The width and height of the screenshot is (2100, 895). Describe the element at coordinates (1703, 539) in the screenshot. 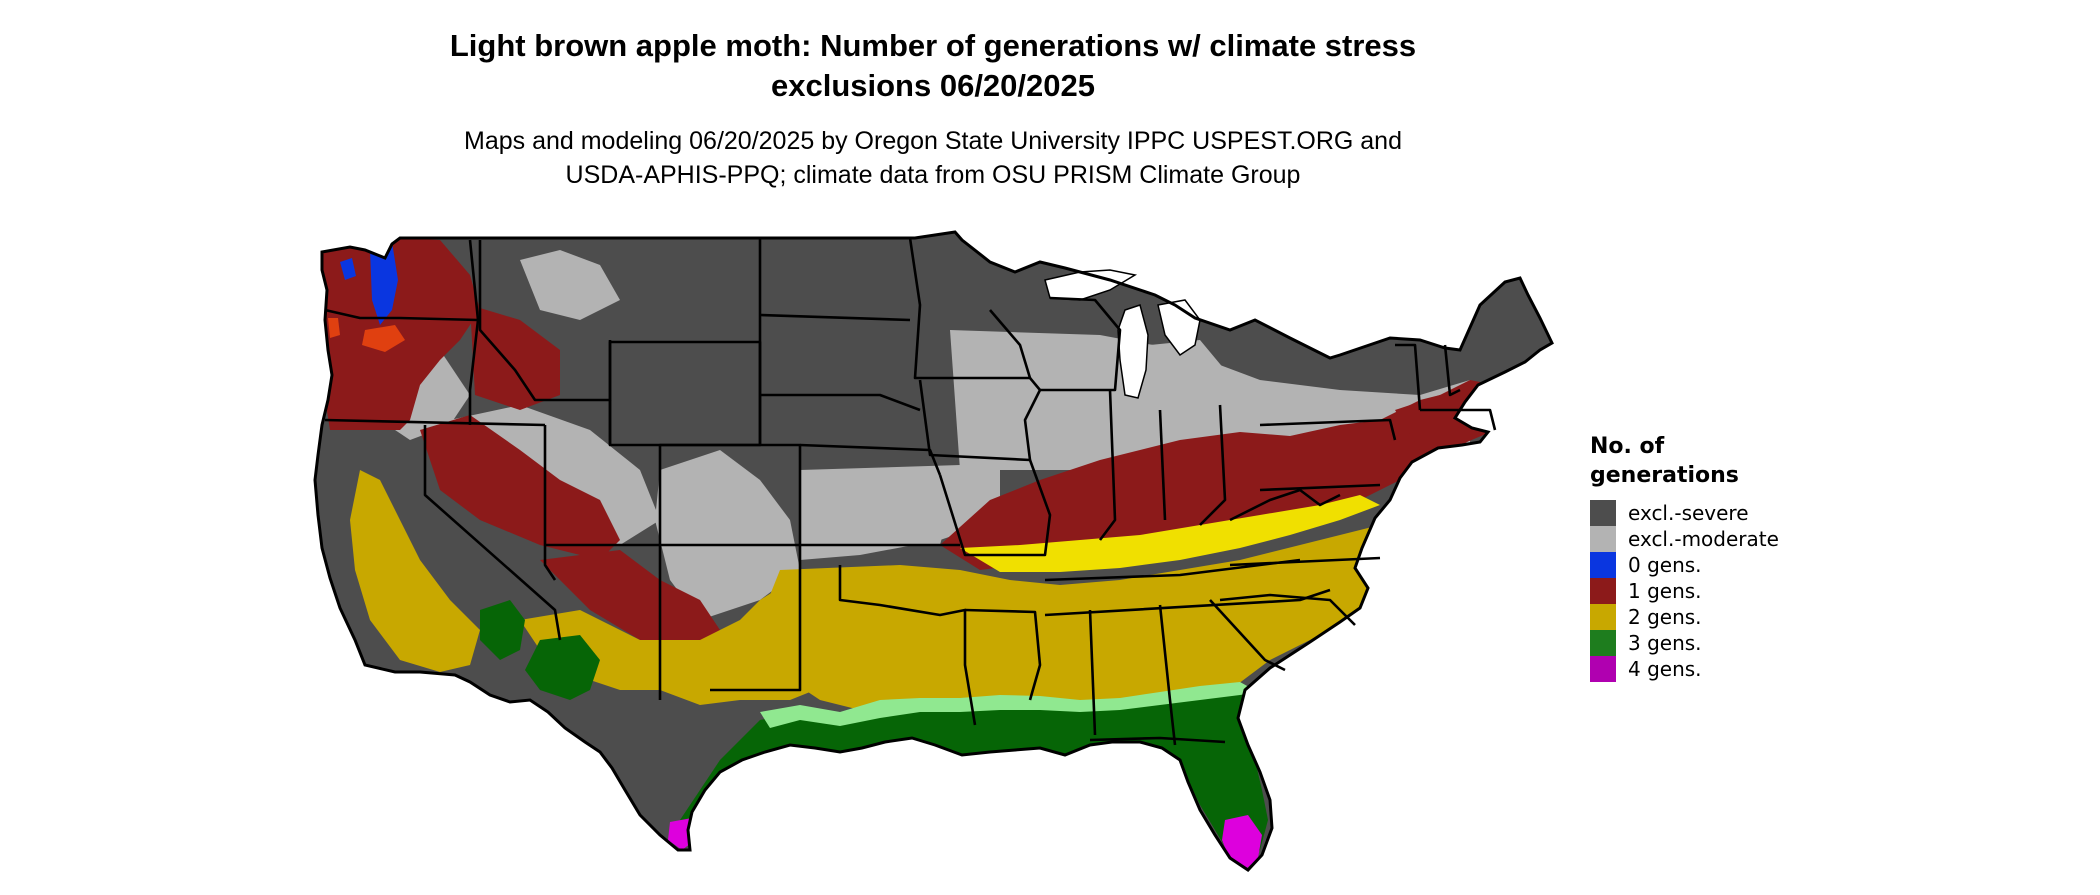

I see `legend-label: excl.-moderate` at that location.